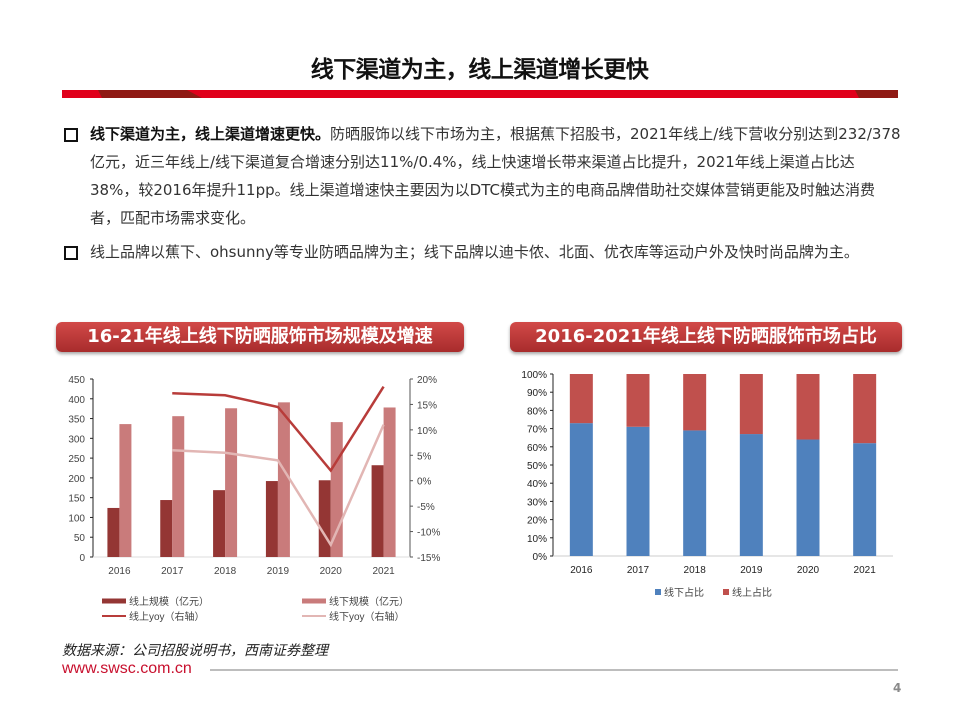 The width and height of the screenshot is (959, 719). Describe the element at coordinates (537, 539) in the screenshot. I see `y-tick-label: 10%` at that location.